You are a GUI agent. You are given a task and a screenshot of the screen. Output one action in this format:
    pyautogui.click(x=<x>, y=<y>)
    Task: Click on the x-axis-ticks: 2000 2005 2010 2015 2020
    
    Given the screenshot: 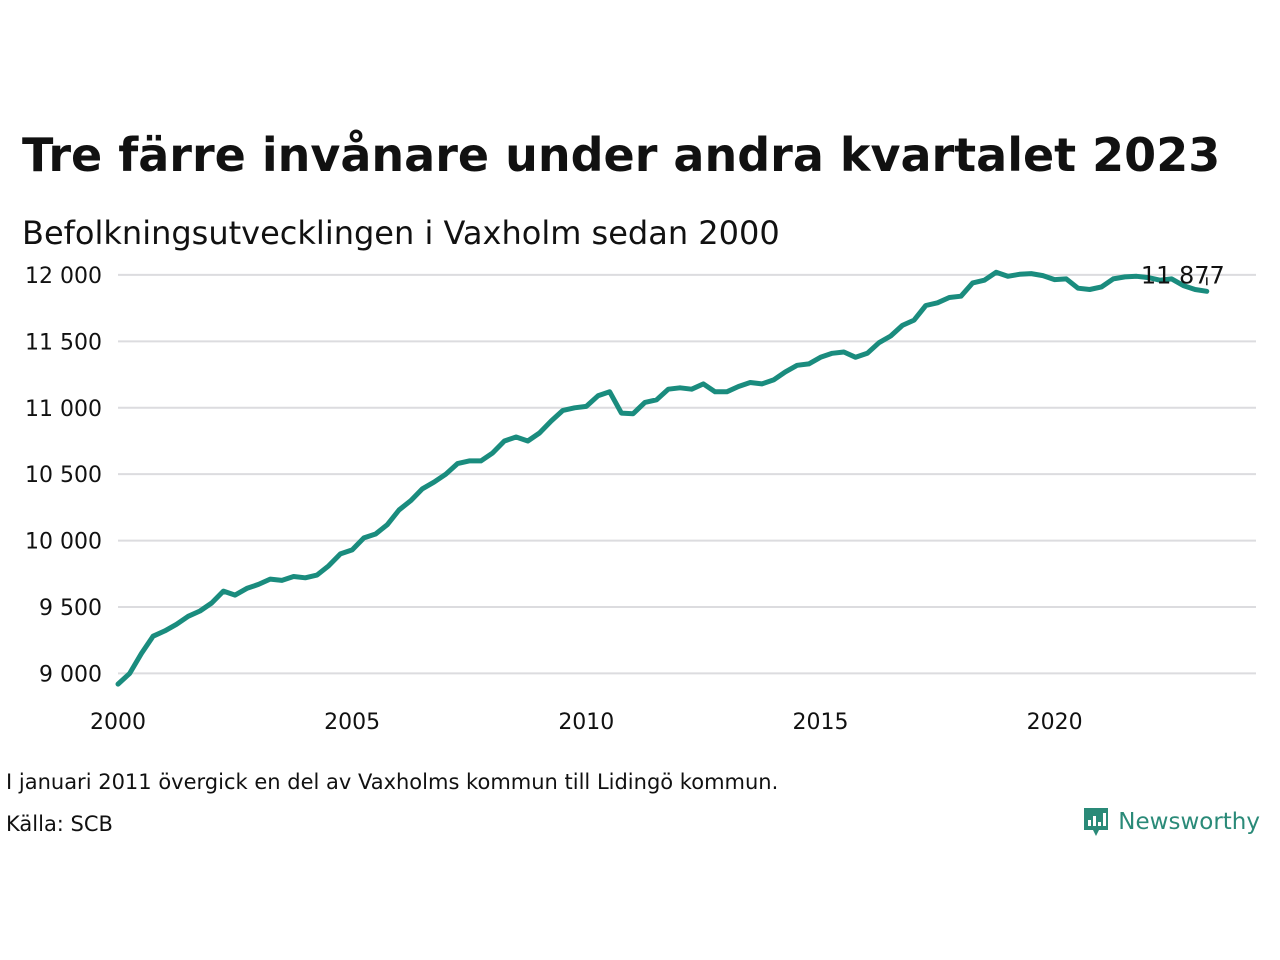 What is the action you would take?
    pyautogui.click(x=586, y=722)
    